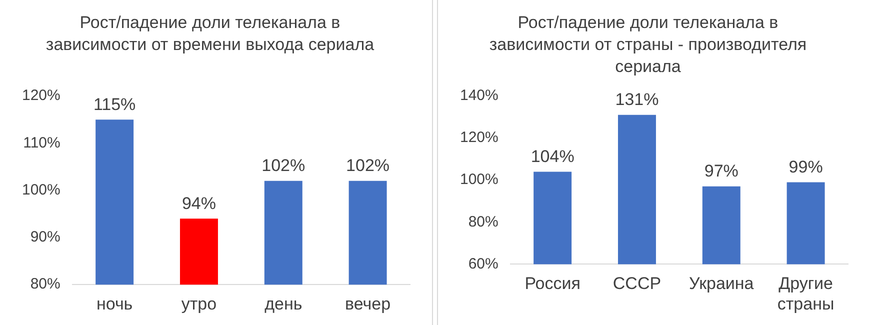 This screenshot has width=871, height=325. What do you see at coordinates (805, 294) in the screenshot?
I see `x-tick-label: Другие страны` at bounding box center [805, 294].